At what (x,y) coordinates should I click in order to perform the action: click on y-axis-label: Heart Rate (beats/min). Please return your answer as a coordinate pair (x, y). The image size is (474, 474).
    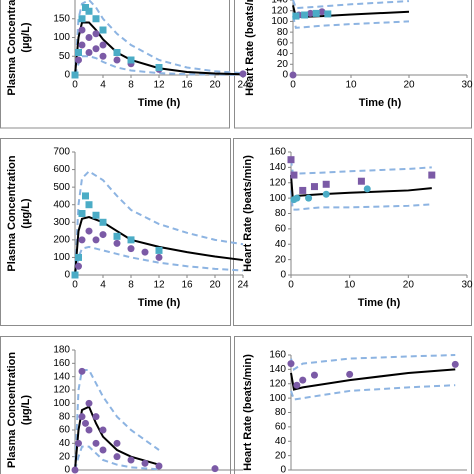
    Looking at the image, I should click on (250, 48).